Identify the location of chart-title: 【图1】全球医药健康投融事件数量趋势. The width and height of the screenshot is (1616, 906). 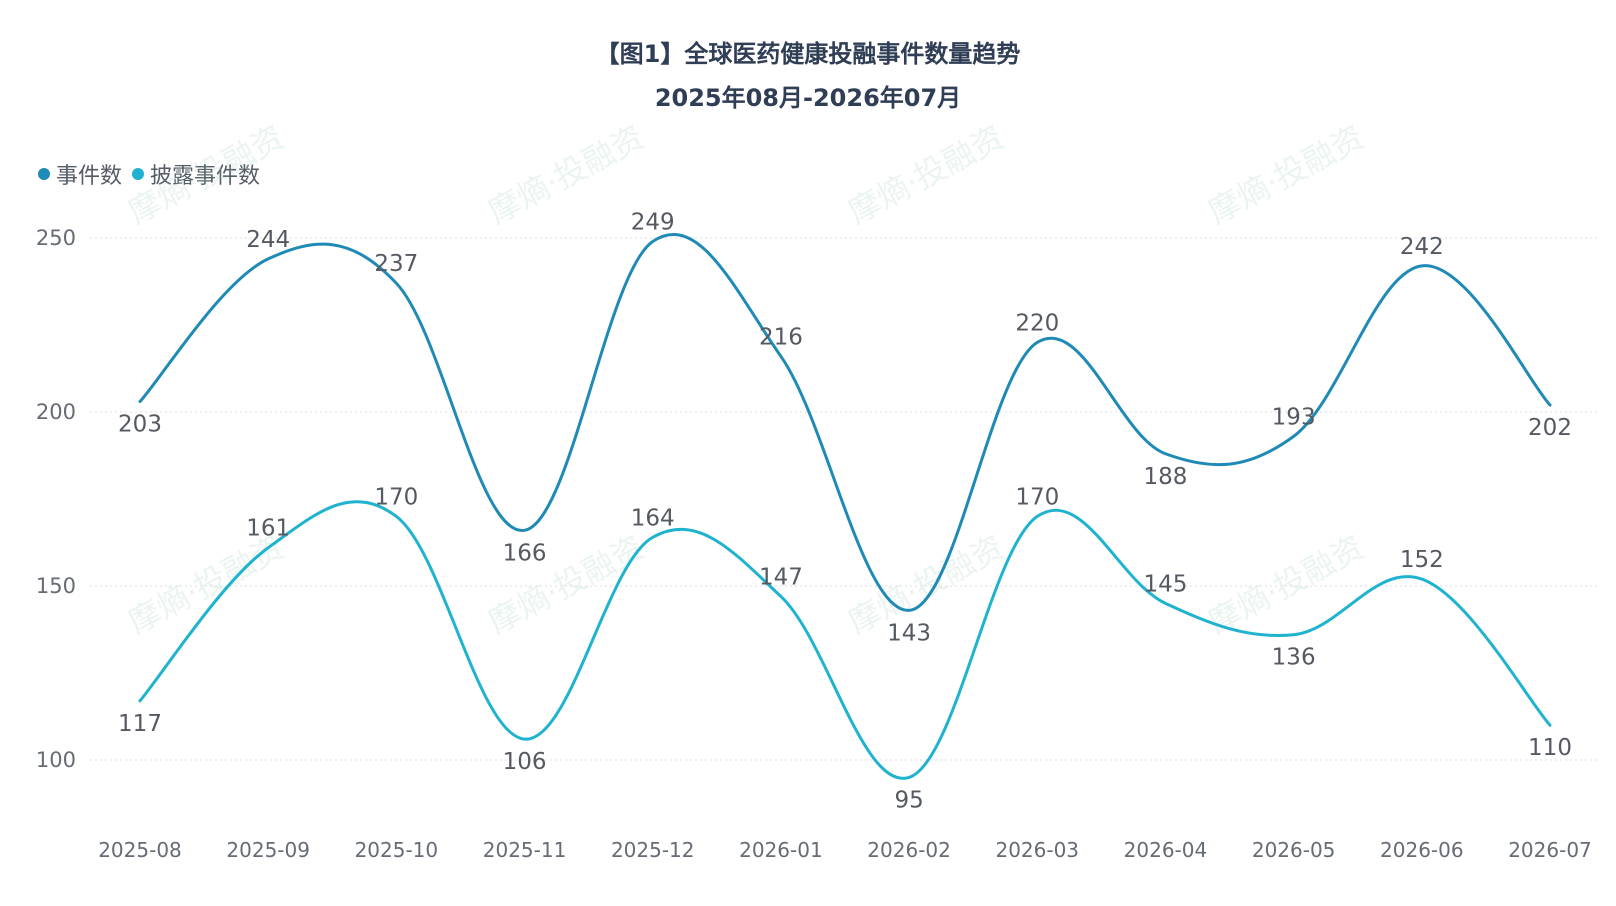
(808, 54).